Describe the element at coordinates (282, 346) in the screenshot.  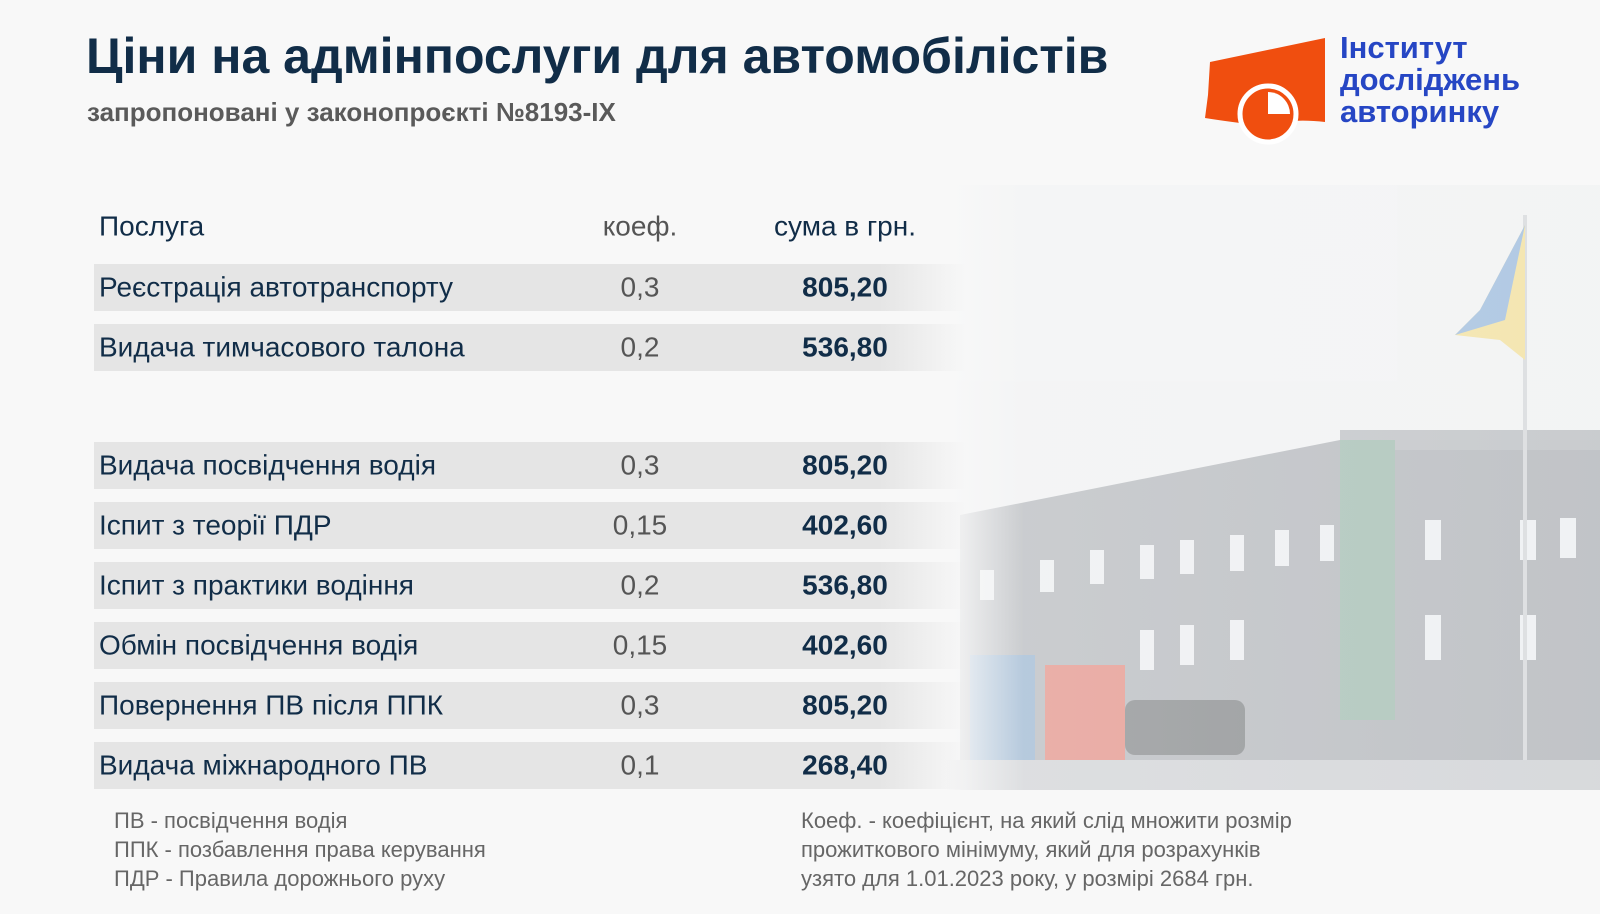
I see `service-name: Видача тимчасового талона` at that location.